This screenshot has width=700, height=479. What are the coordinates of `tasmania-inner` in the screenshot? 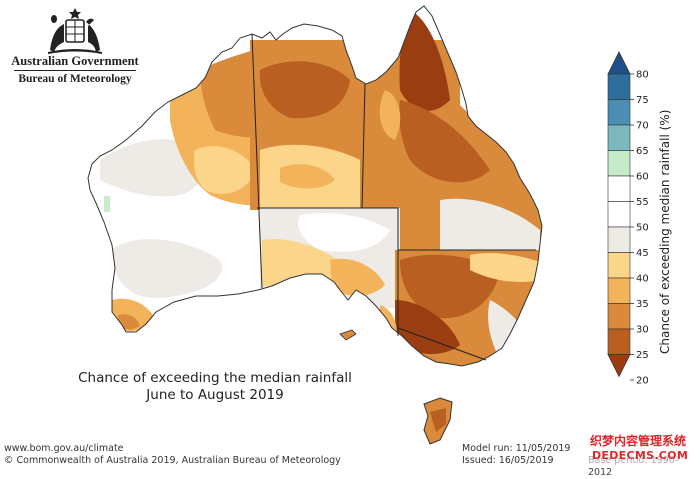 It's located at (438, 420).